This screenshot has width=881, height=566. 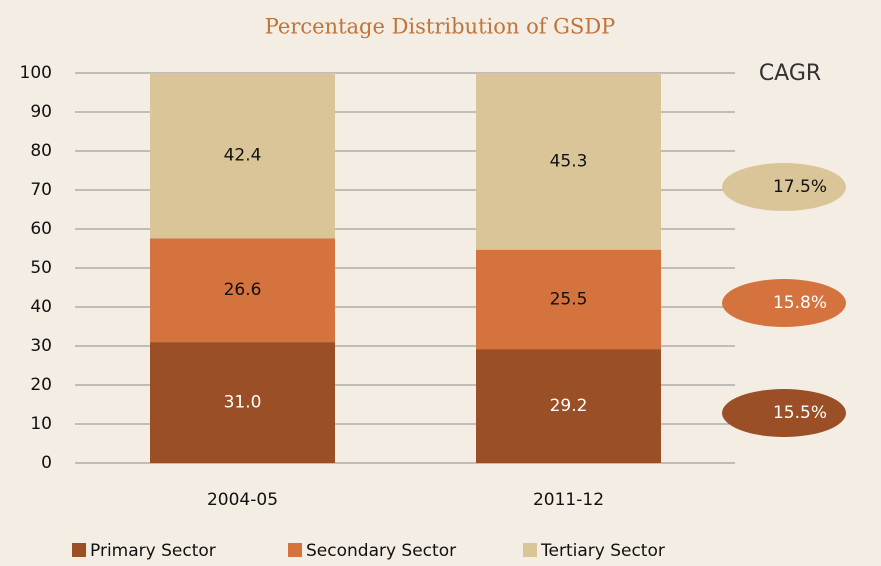 What do you see at coordinates (440, 27) in the screenshot?
I see `chart-title: Percentage Distribution of GSDP` at bounding box center [440, 27].